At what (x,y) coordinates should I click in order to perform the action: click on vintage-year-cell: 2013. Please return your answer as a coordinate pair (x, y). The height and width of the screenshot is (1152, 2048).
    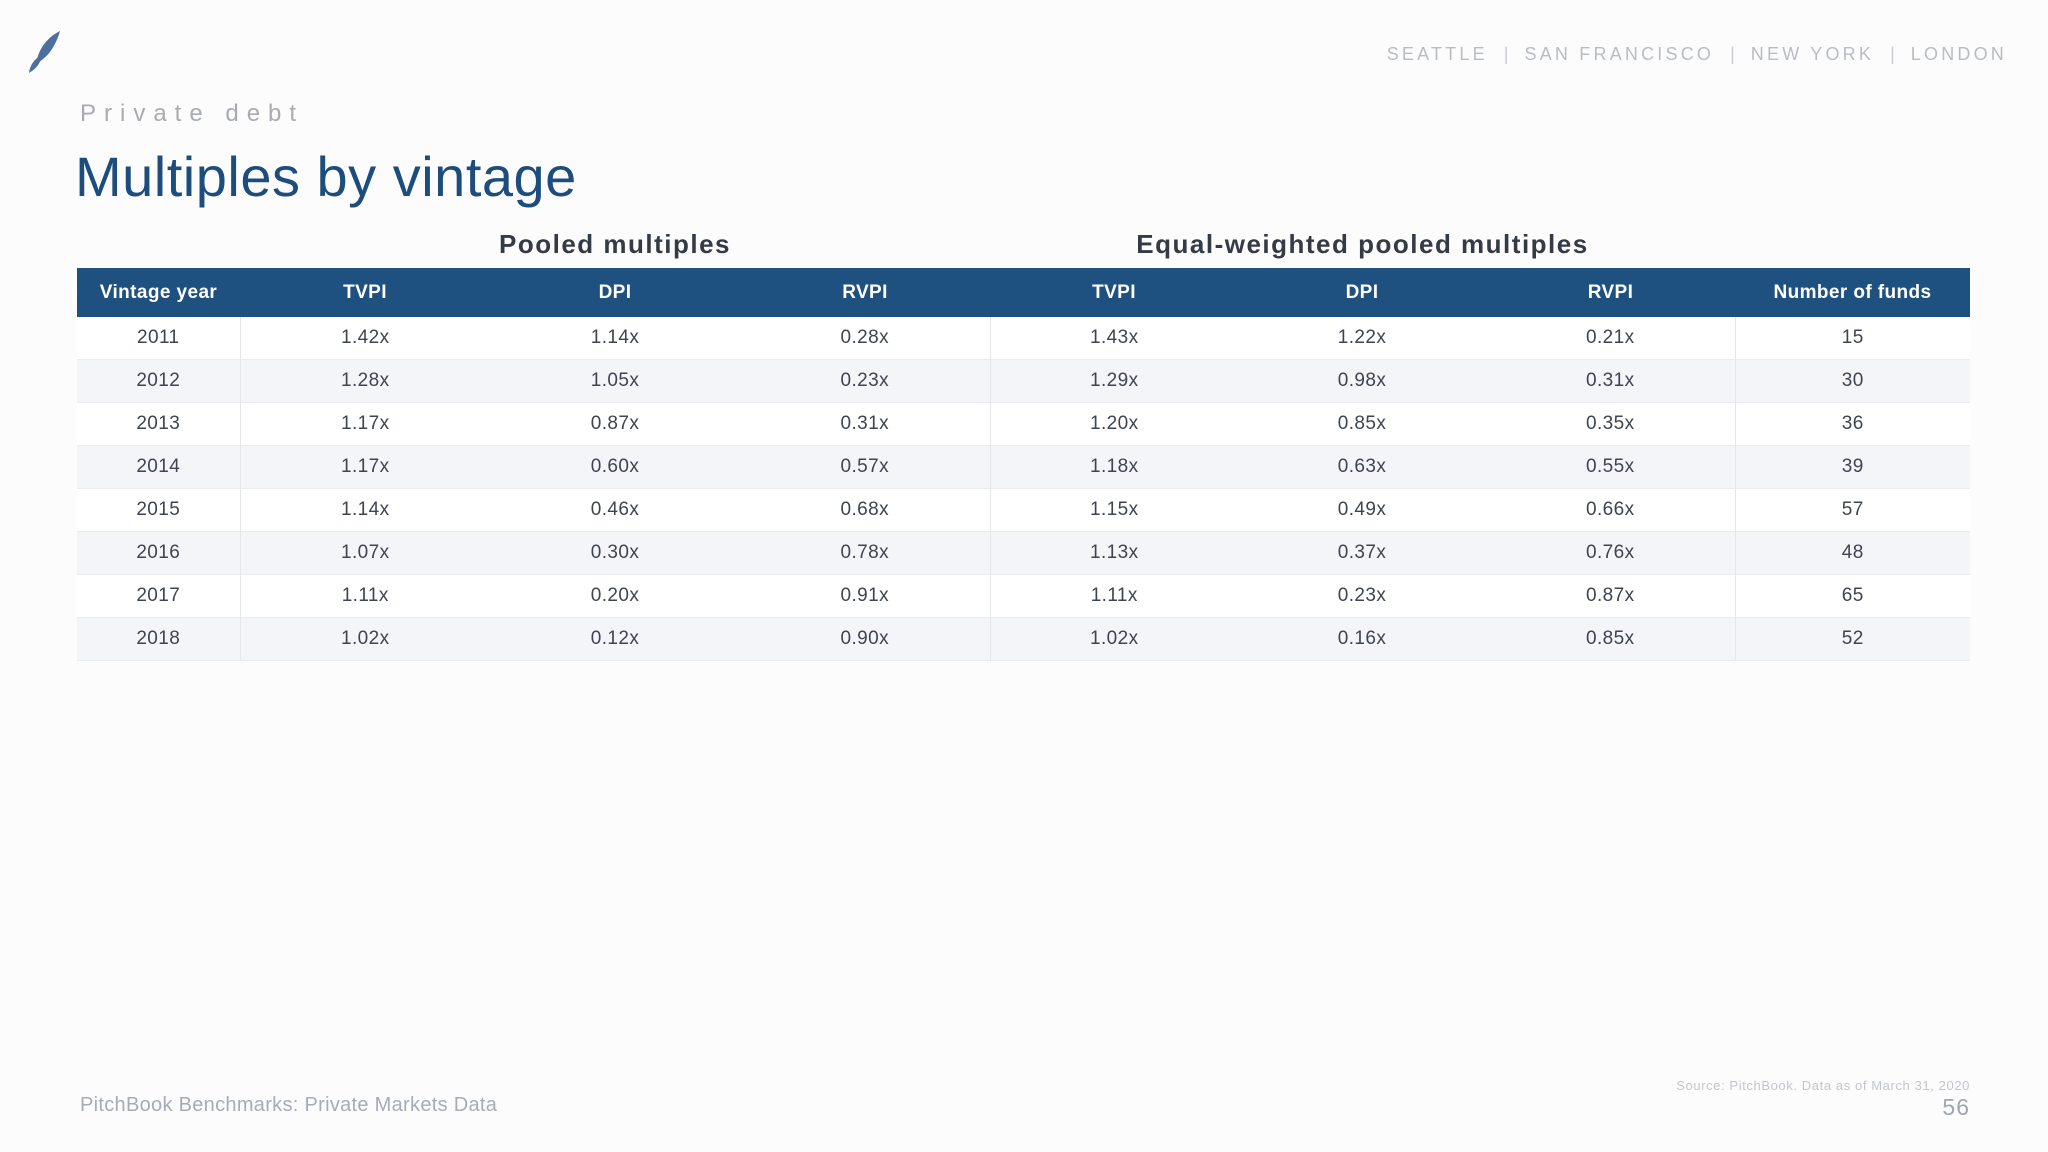
    Looking at the image, I should click on (159, 424).